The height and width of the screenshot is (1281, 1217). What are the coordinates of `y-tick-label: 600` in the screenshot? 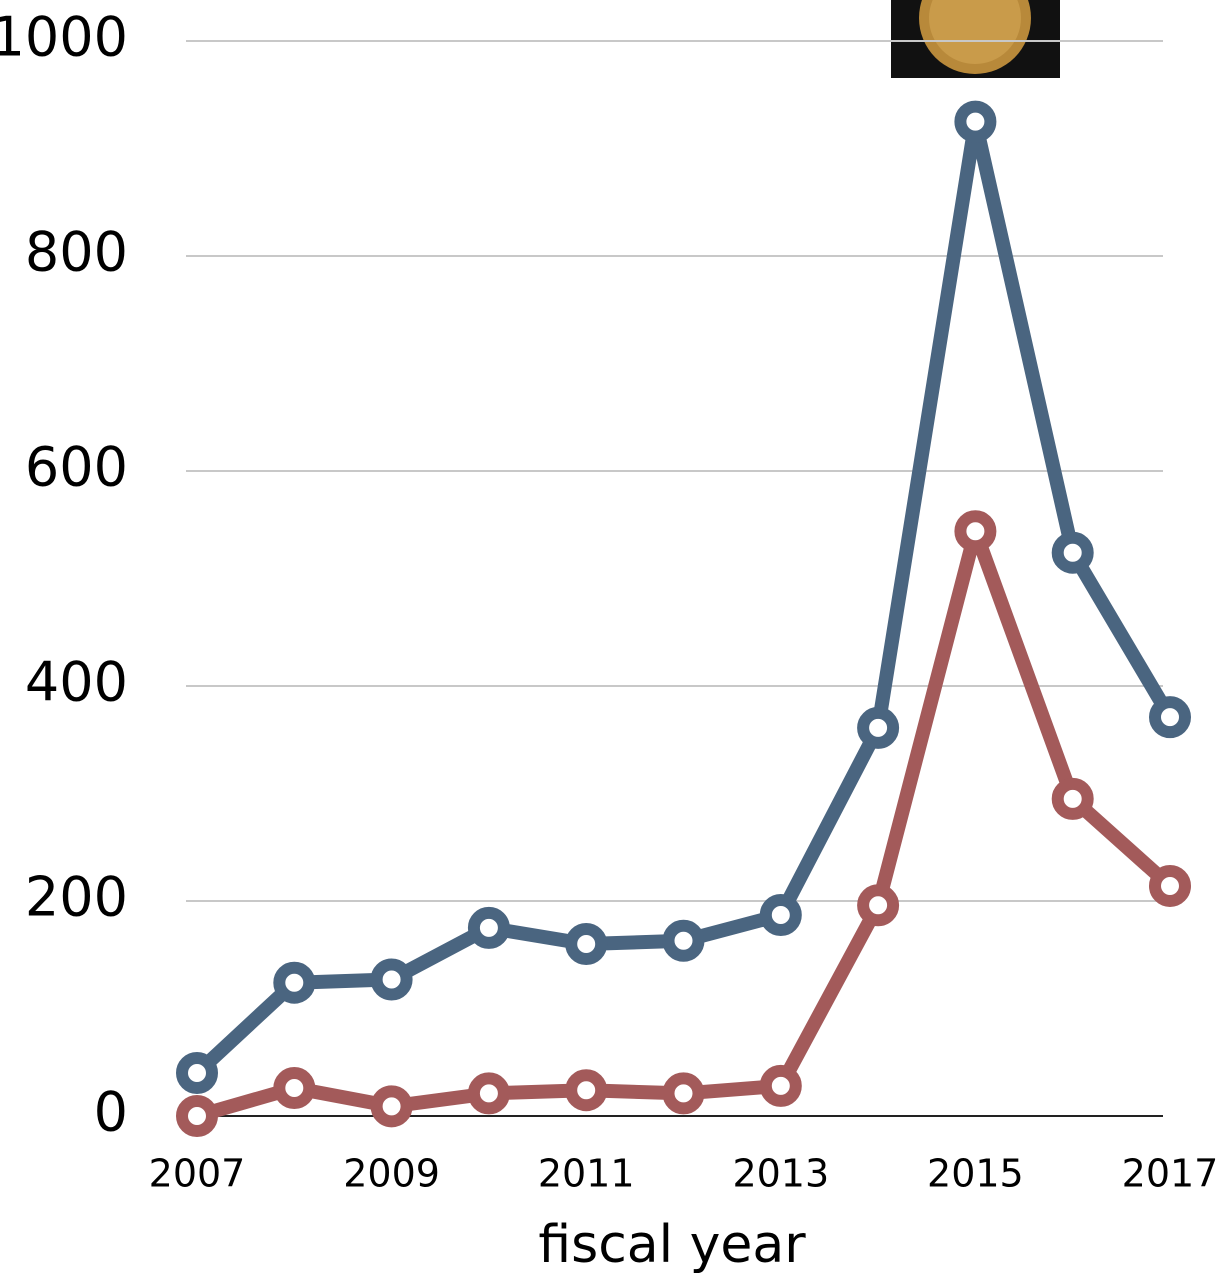 It's located at (76, 467).